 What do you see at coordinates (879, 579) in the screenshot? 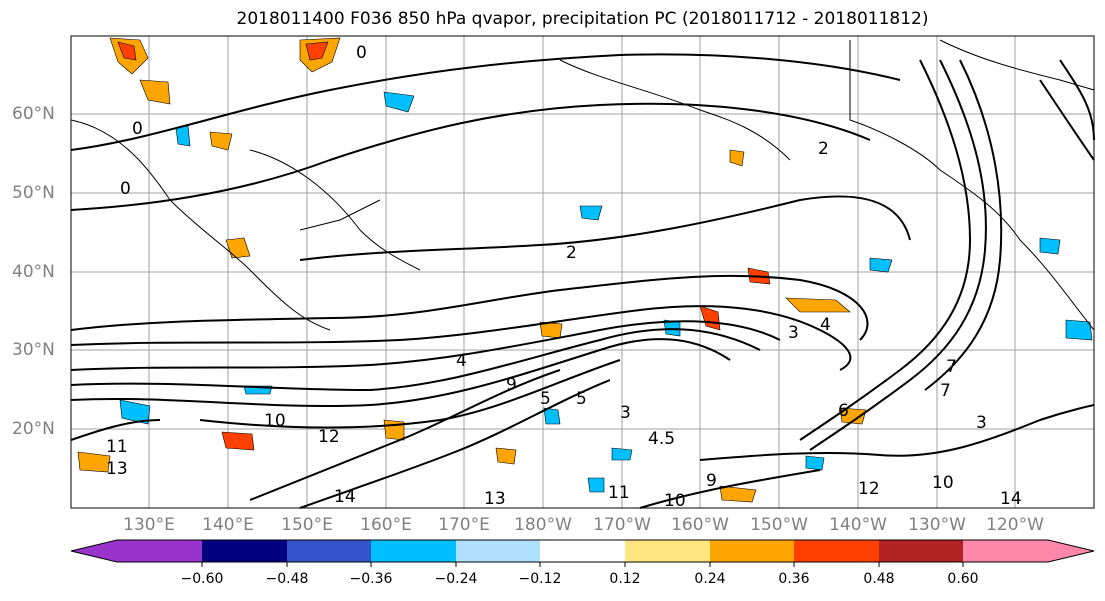
I see `colorbar-tick-label: 0.48` at bounding box center [879, 579].